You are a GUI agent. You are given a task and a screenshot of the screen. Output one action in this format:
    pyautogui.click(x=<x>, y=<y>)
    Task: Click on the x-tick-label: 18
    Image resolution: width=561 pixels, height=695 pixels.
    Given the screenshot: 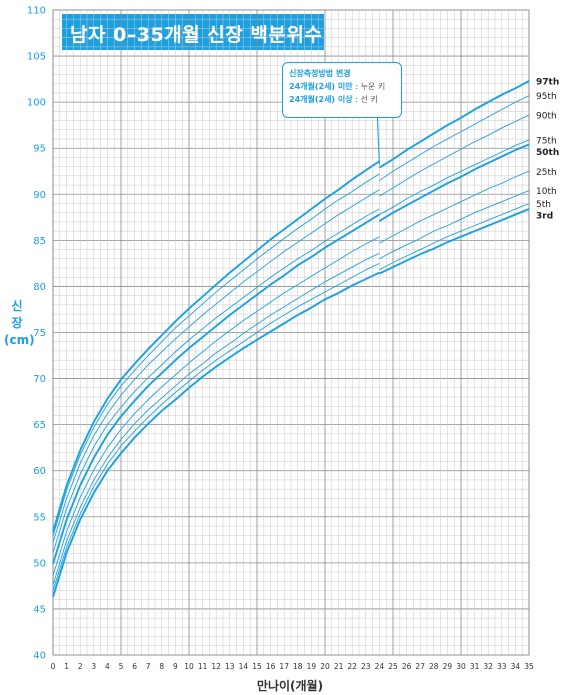 What is the action you would take?
    pyautogui.click(x=298, y=666)
    